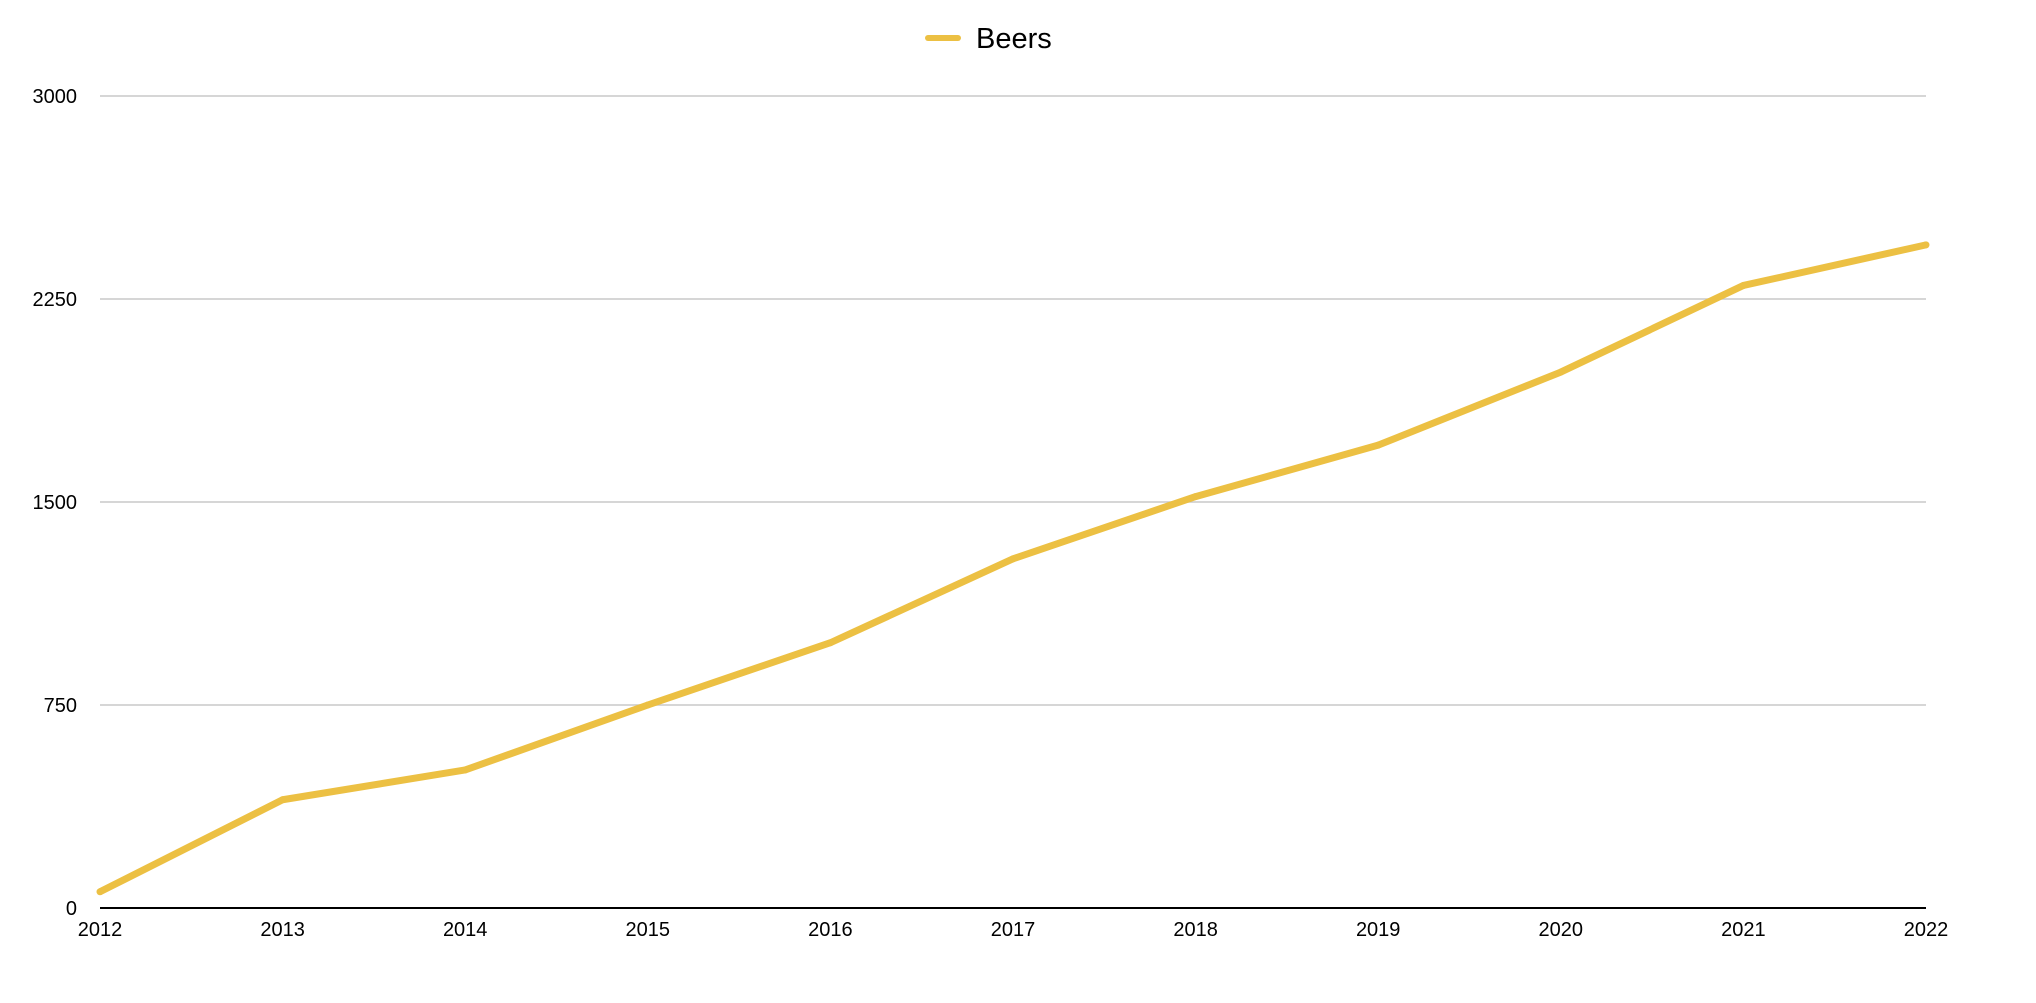 Image resolution: width=2036 pixels, height=1003 pixels. I want to click on x-tick-label: 2016, so click(830, 930).